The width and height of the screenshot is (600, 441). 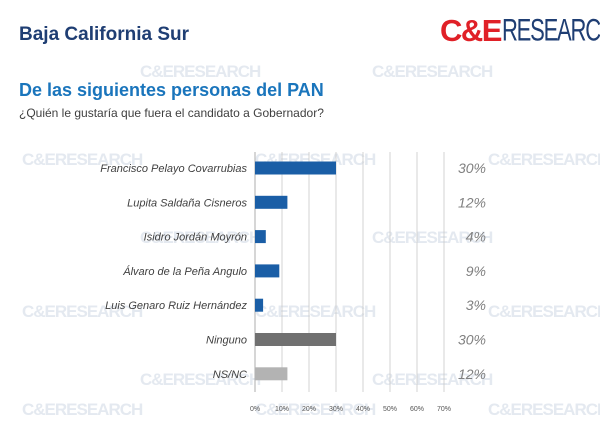 I want to click on x-tick-label: 20%, so click(x=309, y=409).